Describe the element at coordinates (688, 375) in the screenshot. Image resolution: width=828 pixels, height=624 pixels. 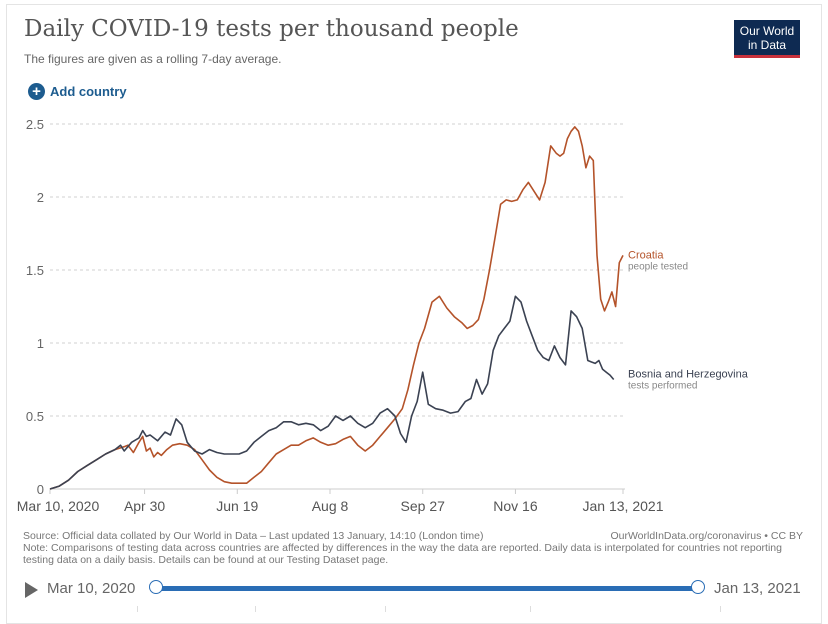
I see `legend-label-bosnia: Bosnia and Herzegovina` at that location.